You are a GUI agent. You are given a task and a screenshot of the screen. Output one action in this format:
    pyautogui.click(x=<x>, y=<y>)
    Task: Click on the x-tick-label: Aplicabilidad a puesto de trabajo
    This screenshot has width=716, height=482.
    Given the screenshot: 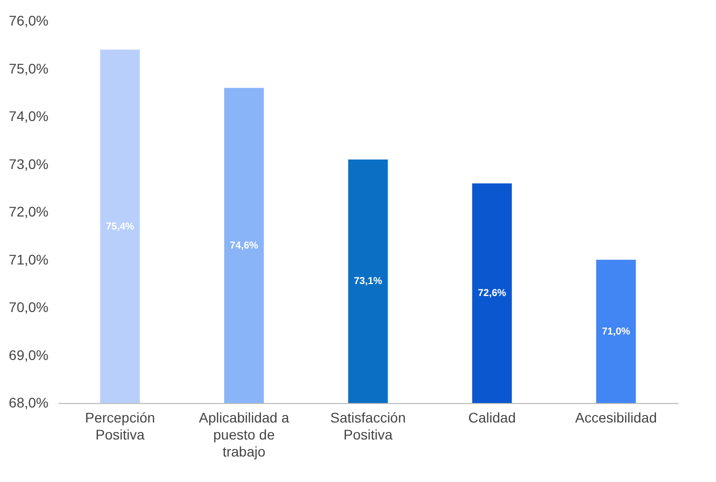 What is the action you would take?
    pyautogui.click(x=244, y=435)
    